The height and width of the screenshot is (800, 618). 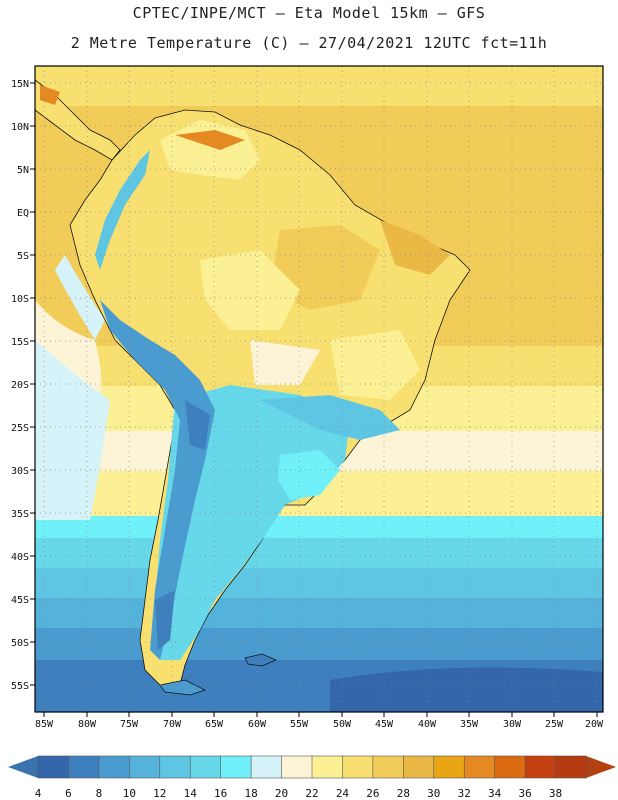 What do you see at coordinates (594, 724) in the screenshot?
I see `lon-label: 20W` at bounding box center [594, 724].